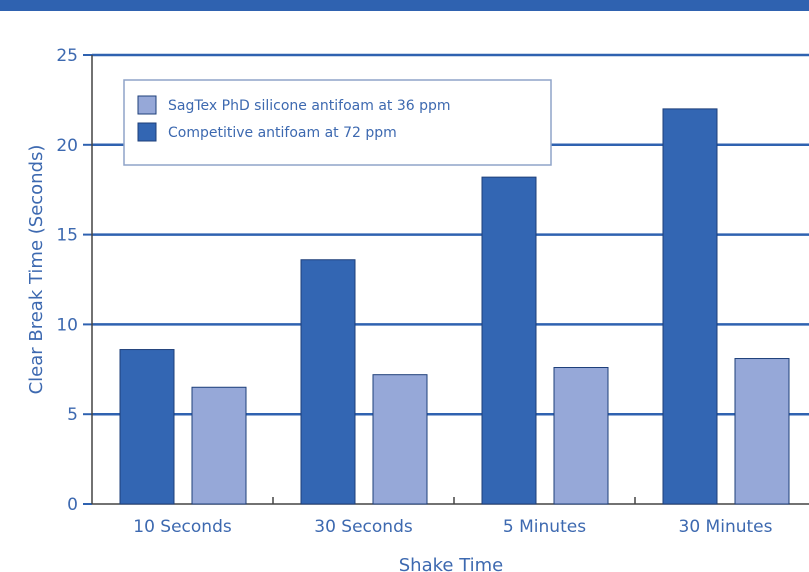 The width and height of the screenshot is (809, 572). Describe the element at coordinates (309, 106) in the screenshot. I see `legend-label: SagTex PhD silicone antifoam at 36 ppm` at that location.